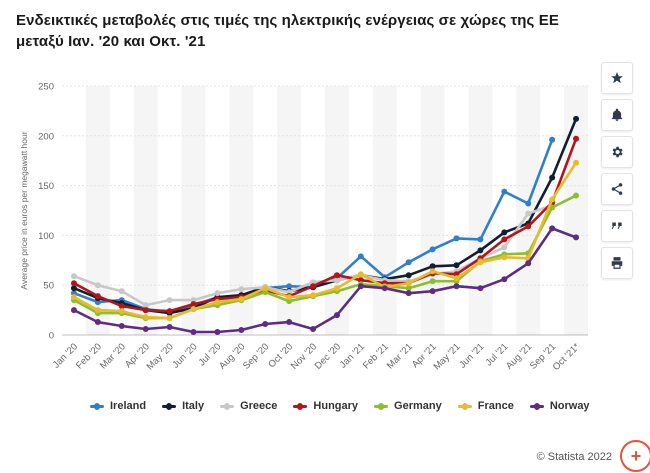  I want to click on action-sidebar, so click(617, 173).